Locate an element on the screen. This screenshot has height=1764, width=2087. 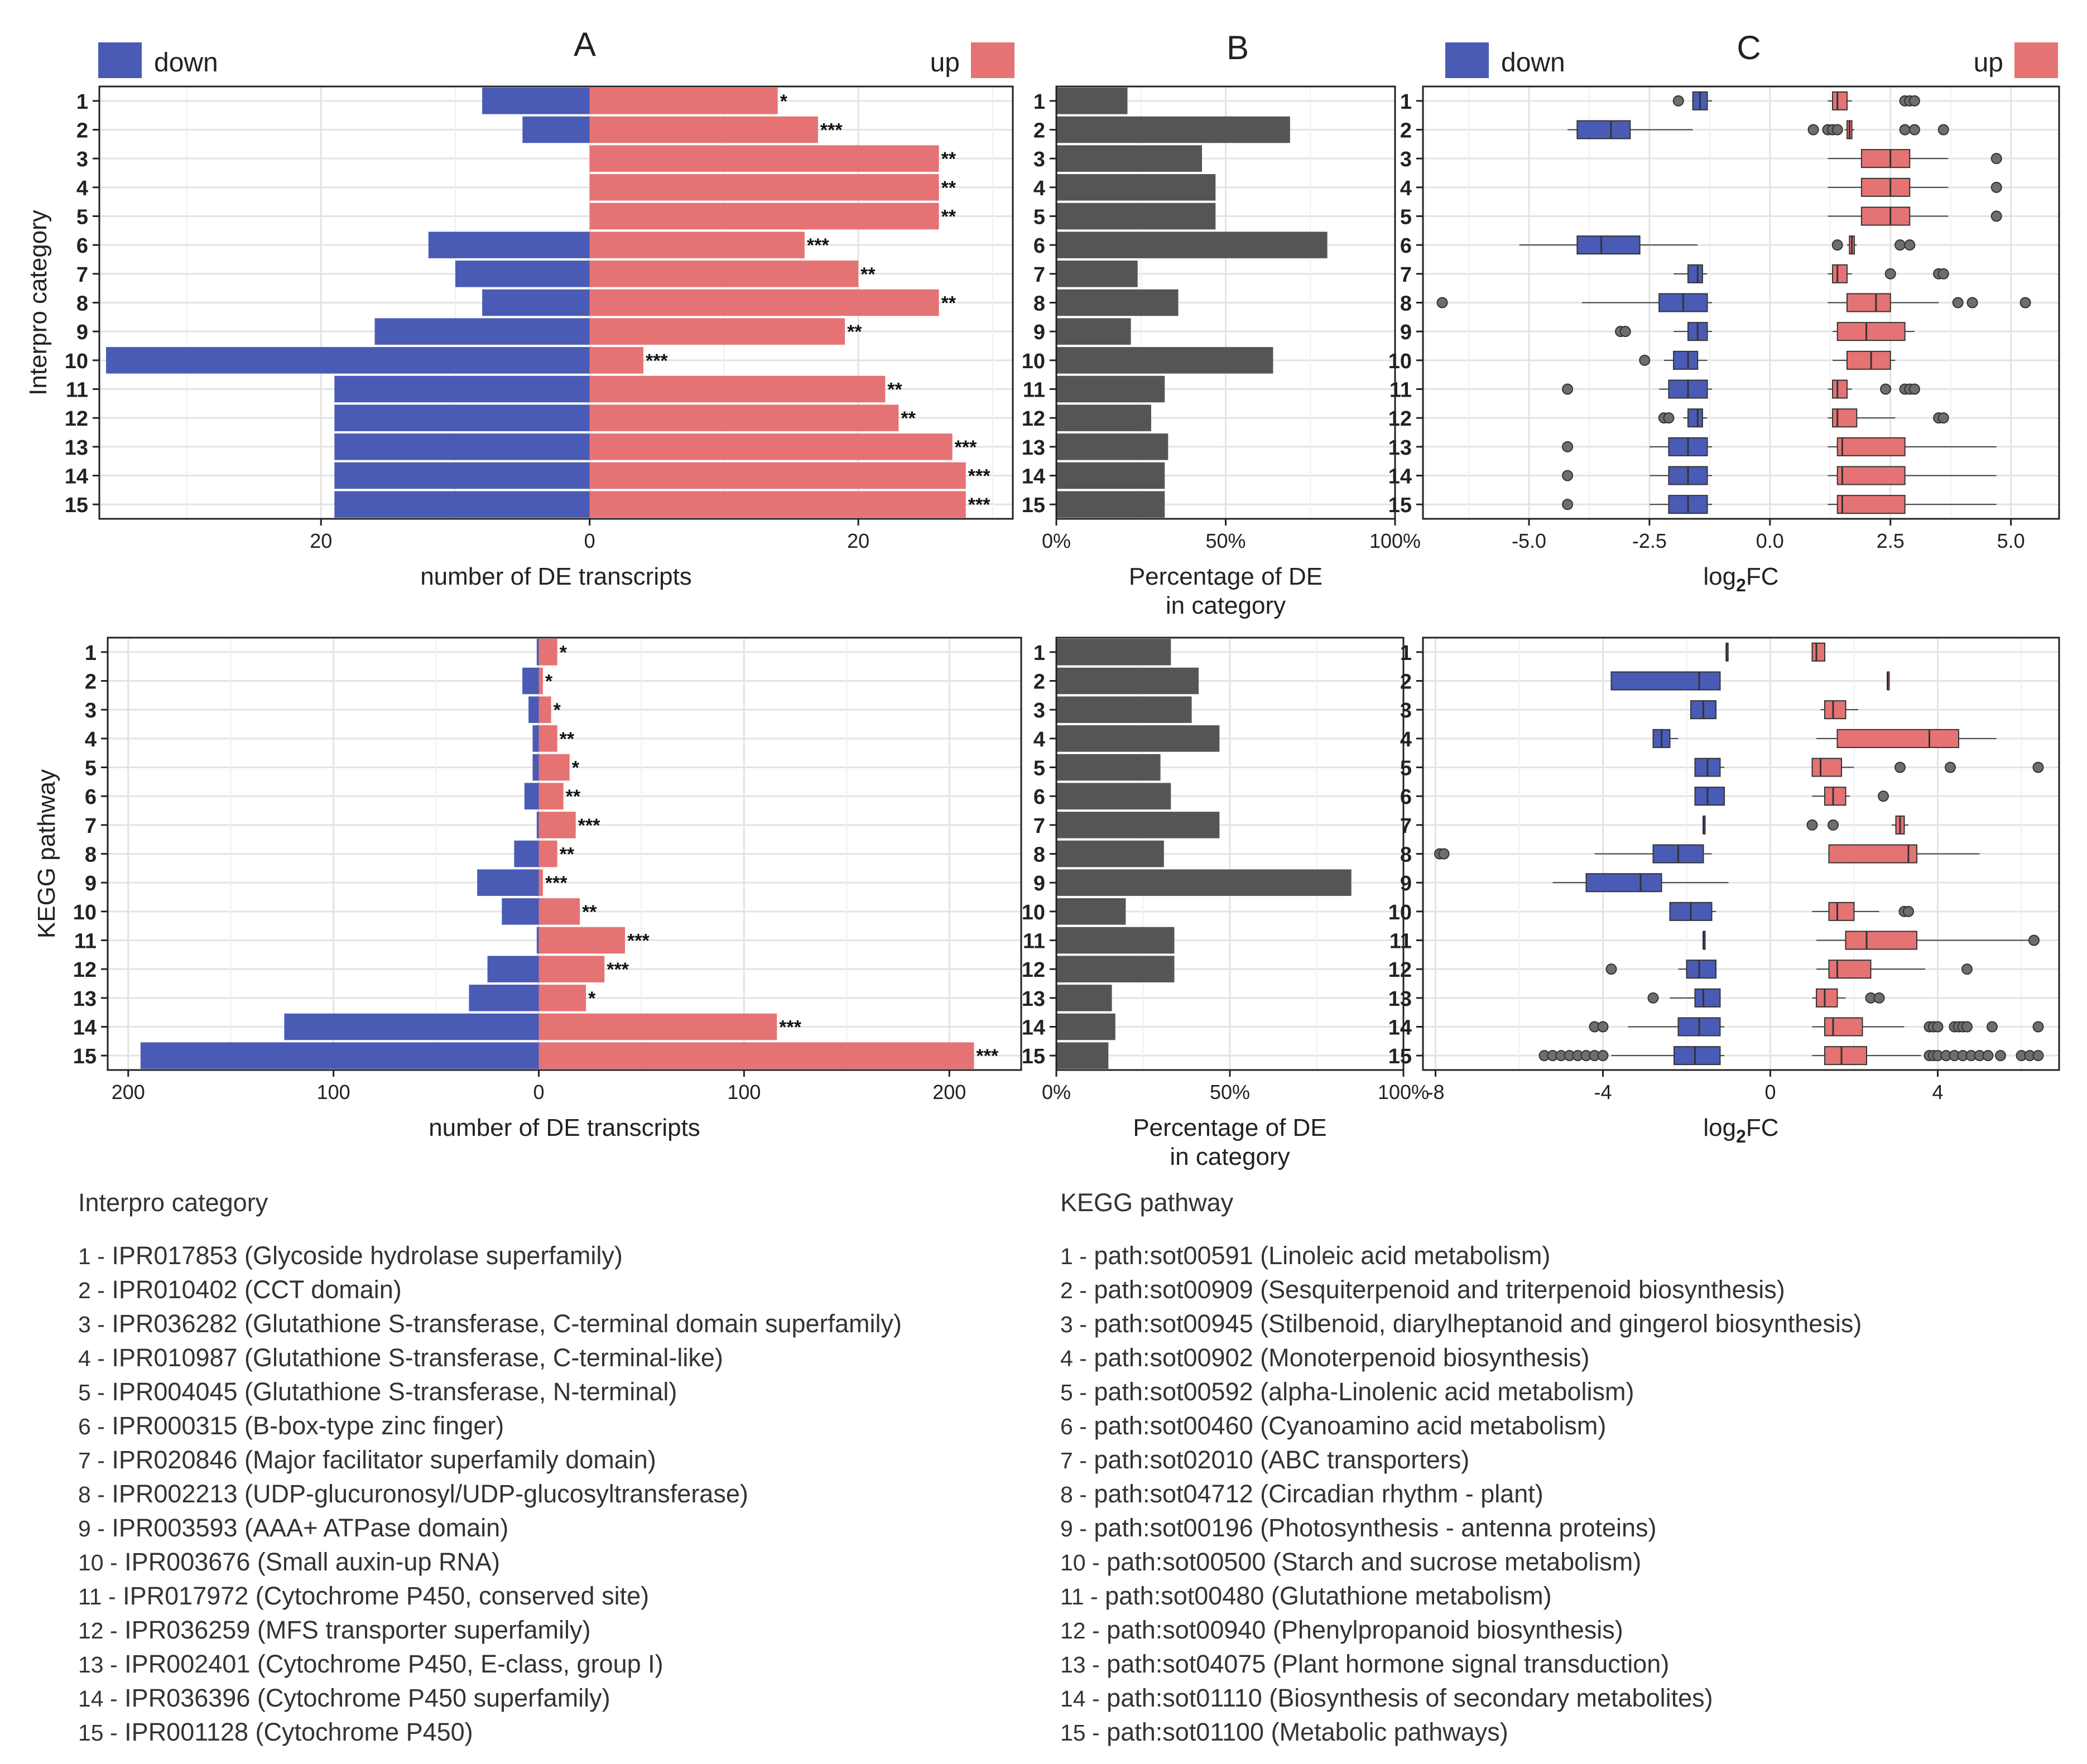
kegg-item-number: 6 - is located at coordinates (1073, 1427).